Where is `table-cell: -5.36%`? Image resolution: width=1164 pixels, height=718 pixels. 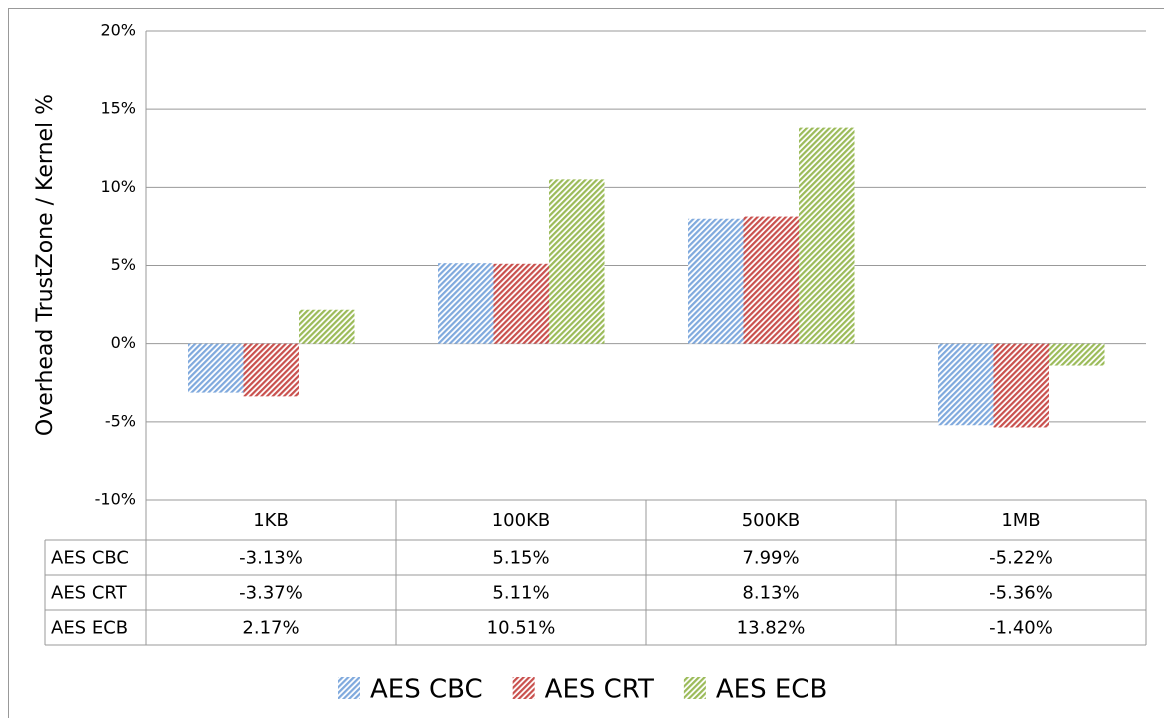 table-cell: -5.36% is located at coordinates (1021, 593).